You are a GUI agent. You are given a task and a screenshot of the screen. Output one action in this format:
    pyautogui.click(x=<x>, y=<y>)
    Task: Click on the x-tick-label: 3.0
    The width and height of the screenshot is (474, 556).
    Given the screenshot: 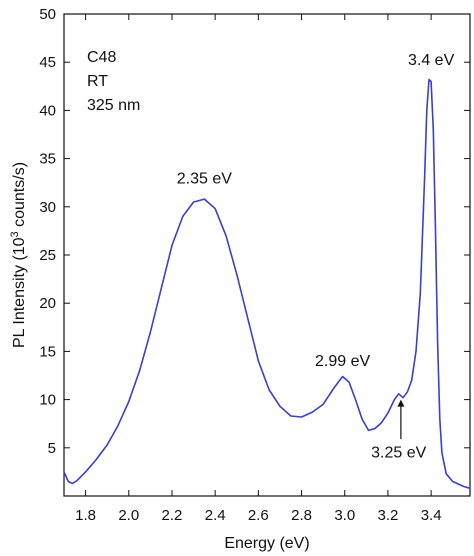 What is the action you would take?
    pyautogui.click(x=344, y=515)
    